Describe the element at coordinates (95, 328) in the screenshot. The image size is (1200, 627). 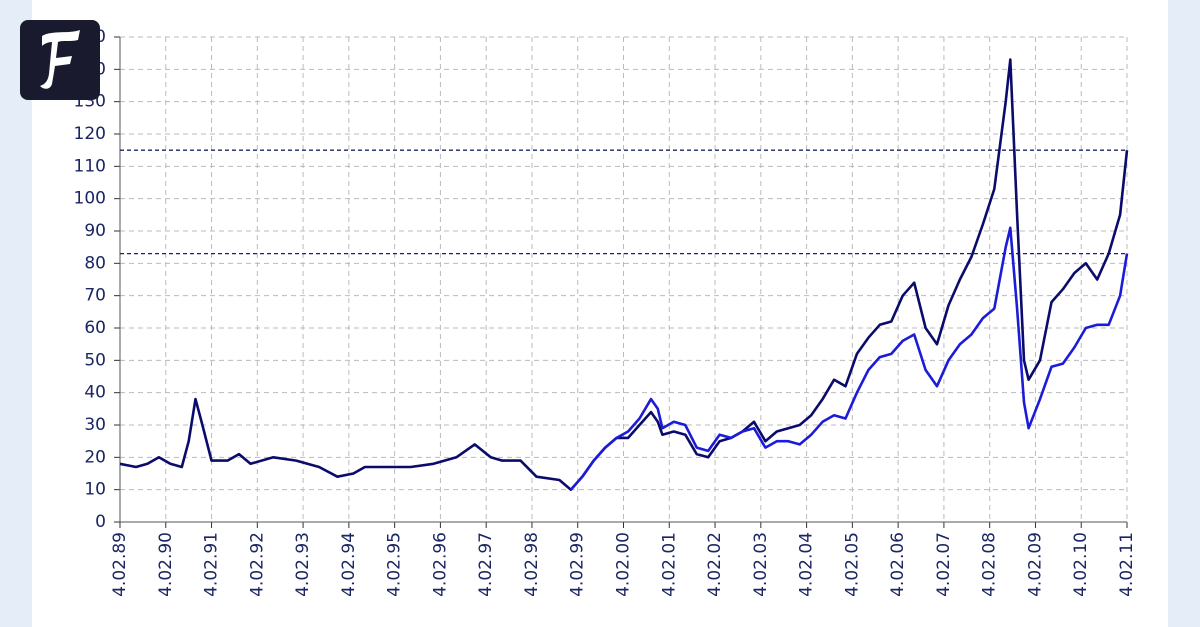
I see `y-tick-label: 60` at that location.